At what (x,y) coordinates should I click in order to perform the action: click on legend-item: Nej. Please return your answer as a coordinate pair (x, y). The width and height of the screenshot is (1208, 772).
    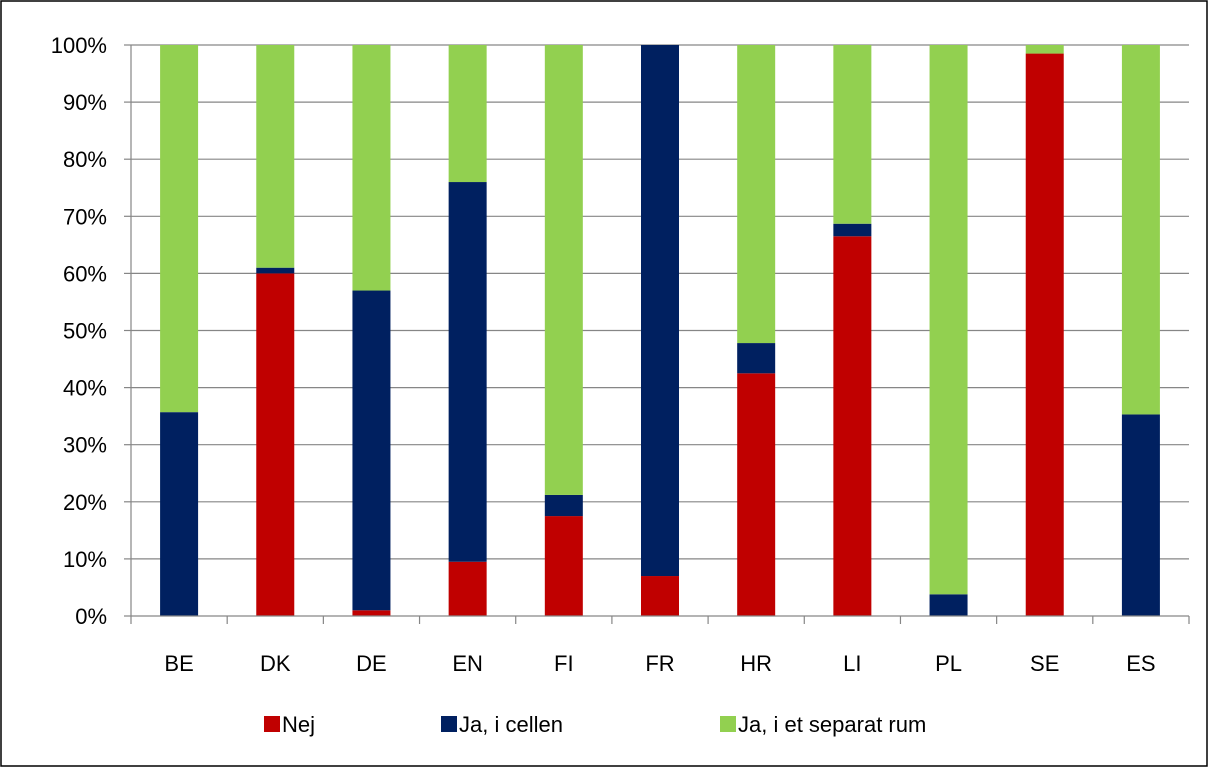
    Looking at the image, I should click on (289, 724).